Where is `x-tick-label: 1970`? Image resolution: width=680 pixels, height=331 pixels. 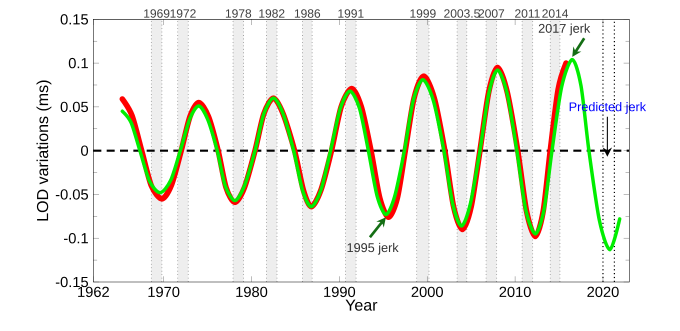 x-tick-label: 1970 is located at coordinates (164, 292).